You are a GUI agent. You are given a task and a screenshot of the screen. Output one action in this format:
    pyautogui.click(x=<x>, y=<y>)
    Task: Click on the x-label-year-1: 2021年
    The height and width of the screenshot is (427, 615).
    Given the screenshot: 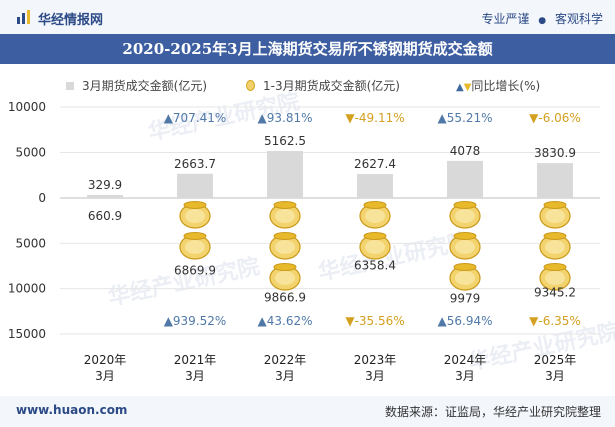 What is the action you would take?
    pyautogui.click(x=195, y=360)
    